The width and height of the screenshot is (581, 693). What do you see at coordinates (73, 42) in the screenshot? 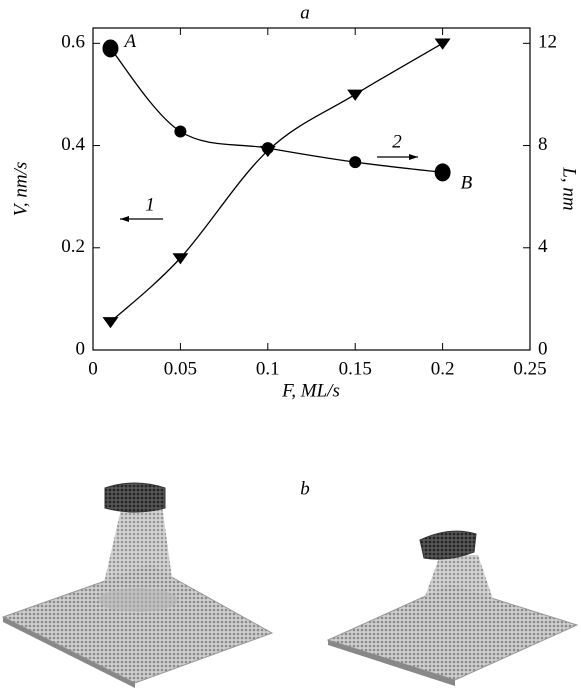
I see `y-tick-label: 0.6` at bounding box center [73, 42].